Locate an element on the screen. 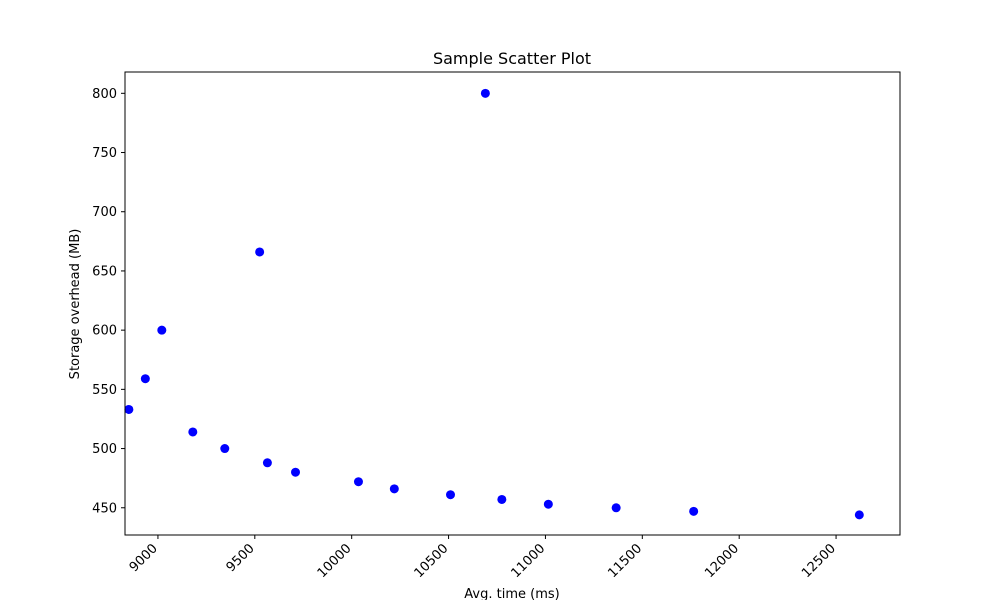  x-tick-label: 11500 is located at coordinates (625, 561).